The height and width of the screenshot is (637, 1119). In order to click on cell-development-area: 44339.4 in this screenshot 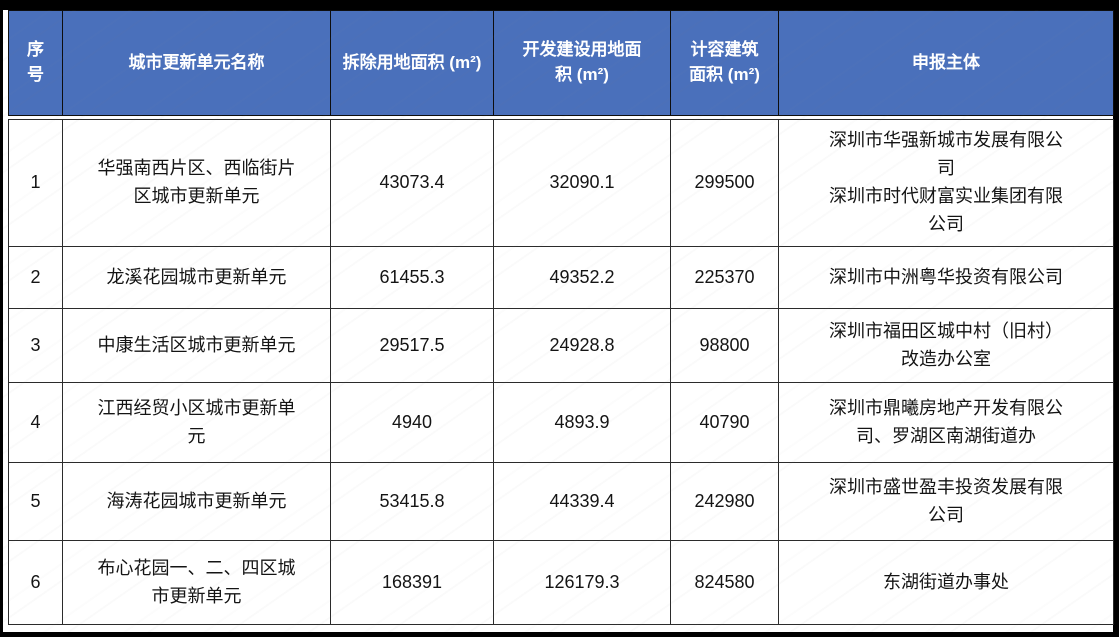, I will do `click(582, 501)`.